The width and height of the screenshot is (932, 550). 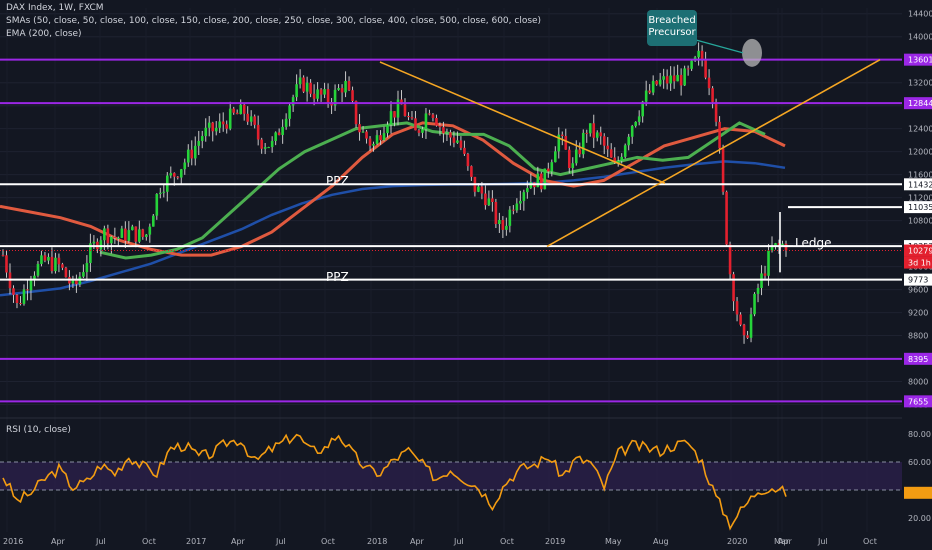 I want to click on rsi-value-badge, so click(x=918, y=492).